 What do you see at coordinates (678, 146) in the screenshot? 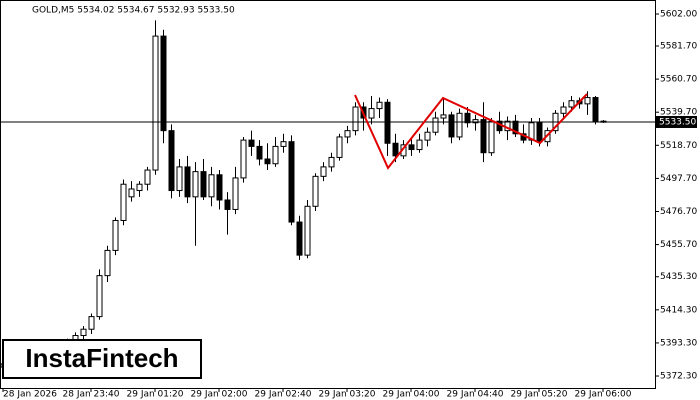
I see `y-tick-label: 5518.70` at bounding box center [678, 146].